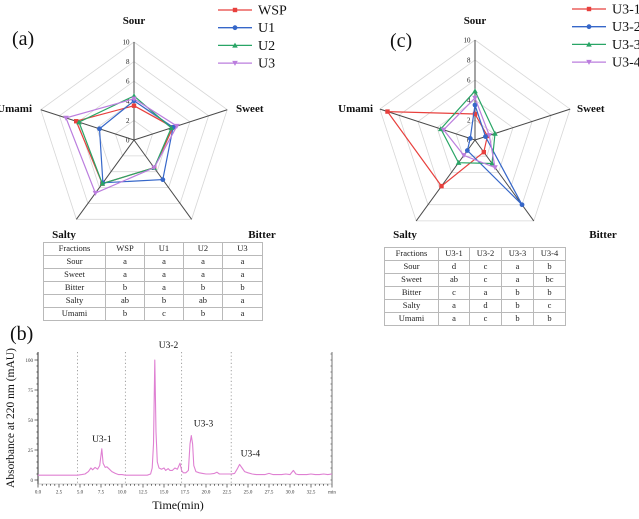  What do you see at coordinates (475, 267) in the screenshot?
I see `table-row: Sour d c a b` at bounding box center [475, 267].